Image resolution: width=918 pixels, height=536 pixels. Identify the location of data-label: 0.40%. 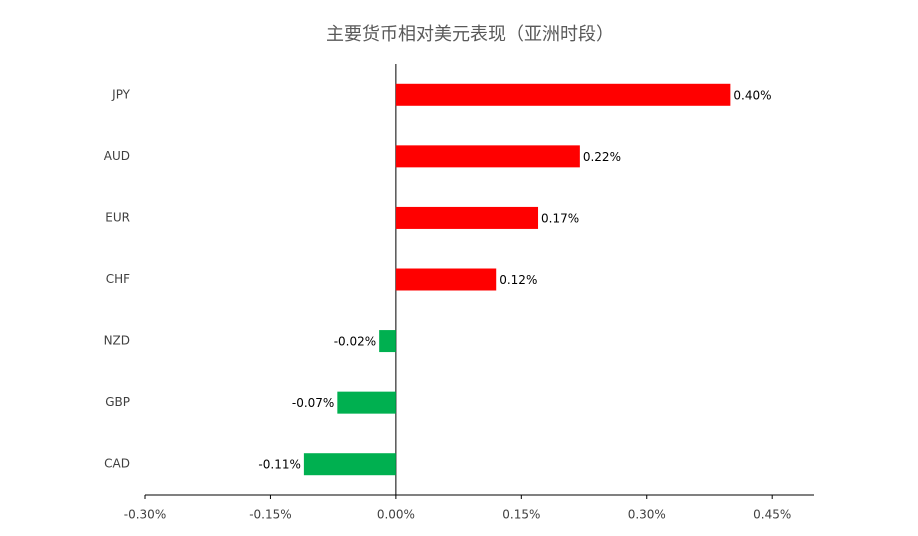
(752, 95).